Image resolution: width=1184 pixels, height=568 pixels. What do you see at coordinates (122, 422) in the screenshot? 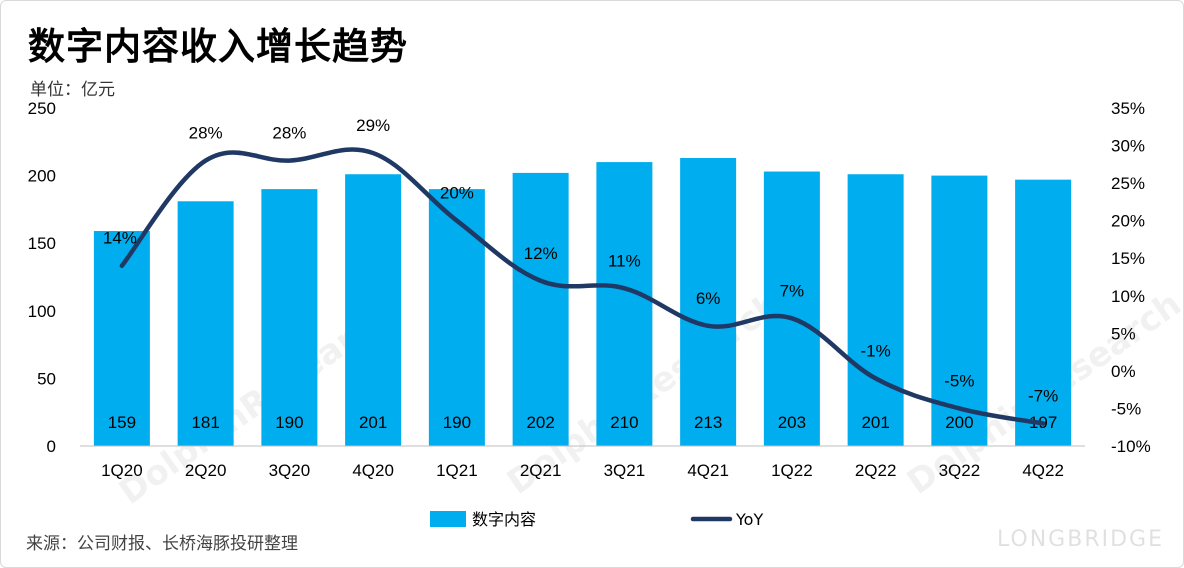
I see `bar-value-label: 159` at bounding box center [122, 422].